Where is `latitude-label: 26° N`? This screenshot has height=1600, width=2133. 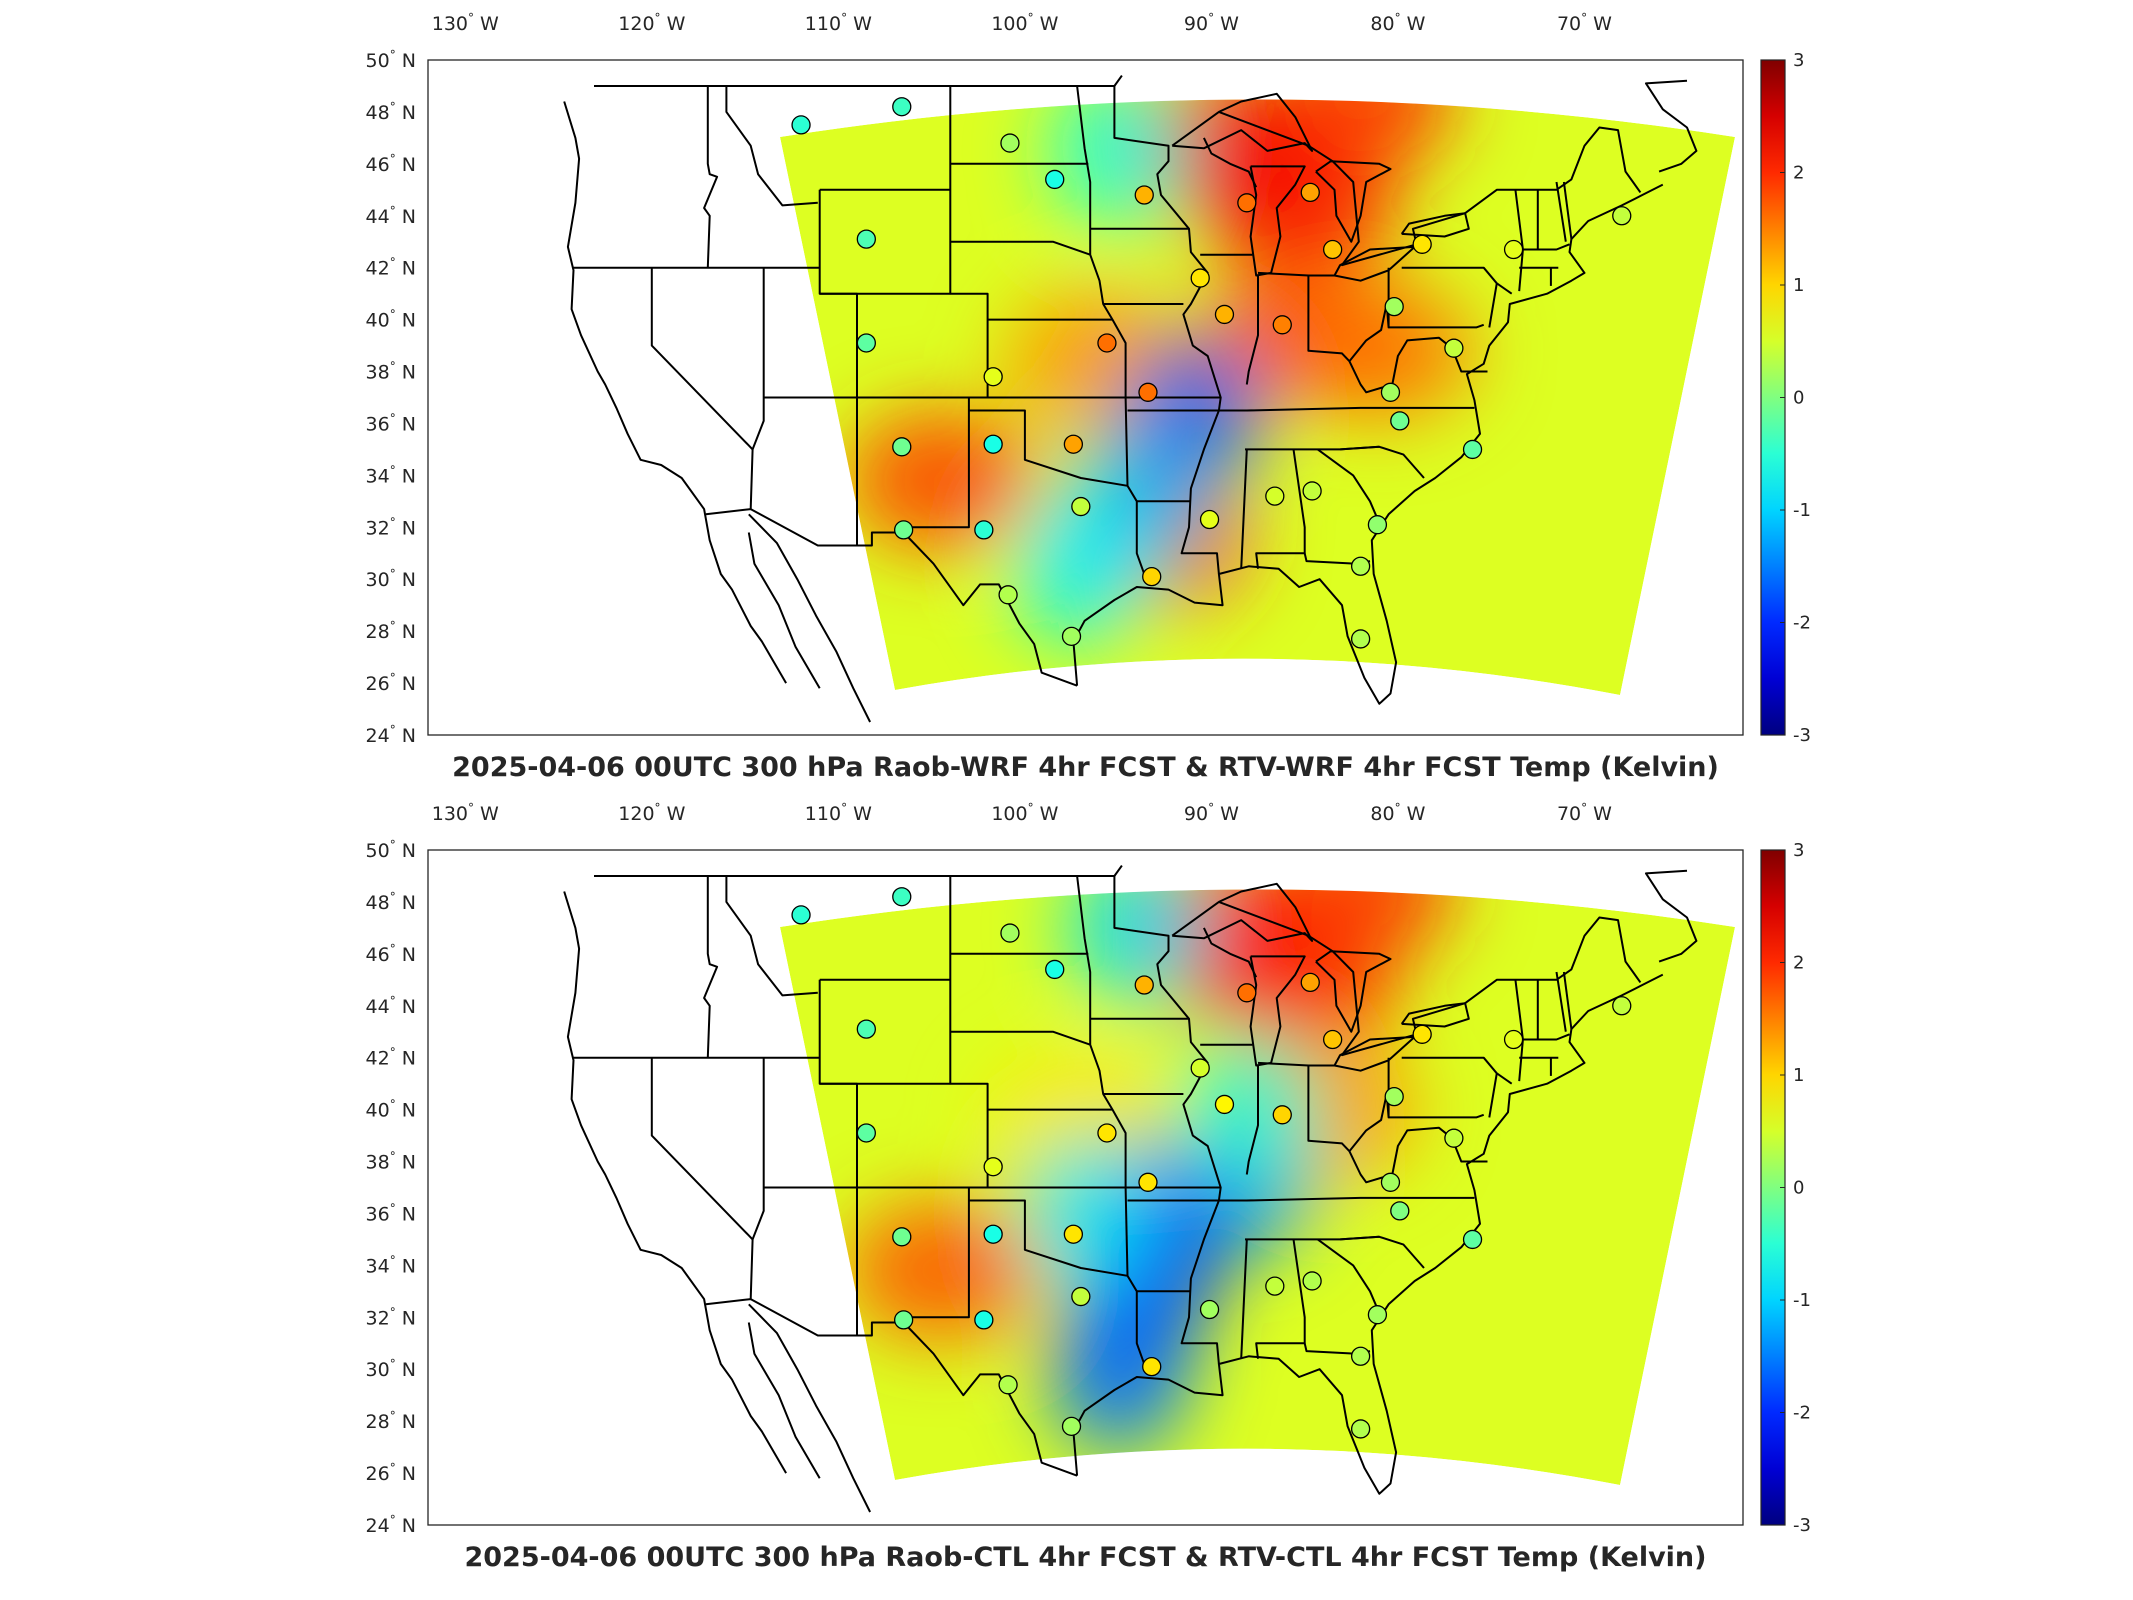
latitude-label: 26° N is located at coordinates (391, 683).